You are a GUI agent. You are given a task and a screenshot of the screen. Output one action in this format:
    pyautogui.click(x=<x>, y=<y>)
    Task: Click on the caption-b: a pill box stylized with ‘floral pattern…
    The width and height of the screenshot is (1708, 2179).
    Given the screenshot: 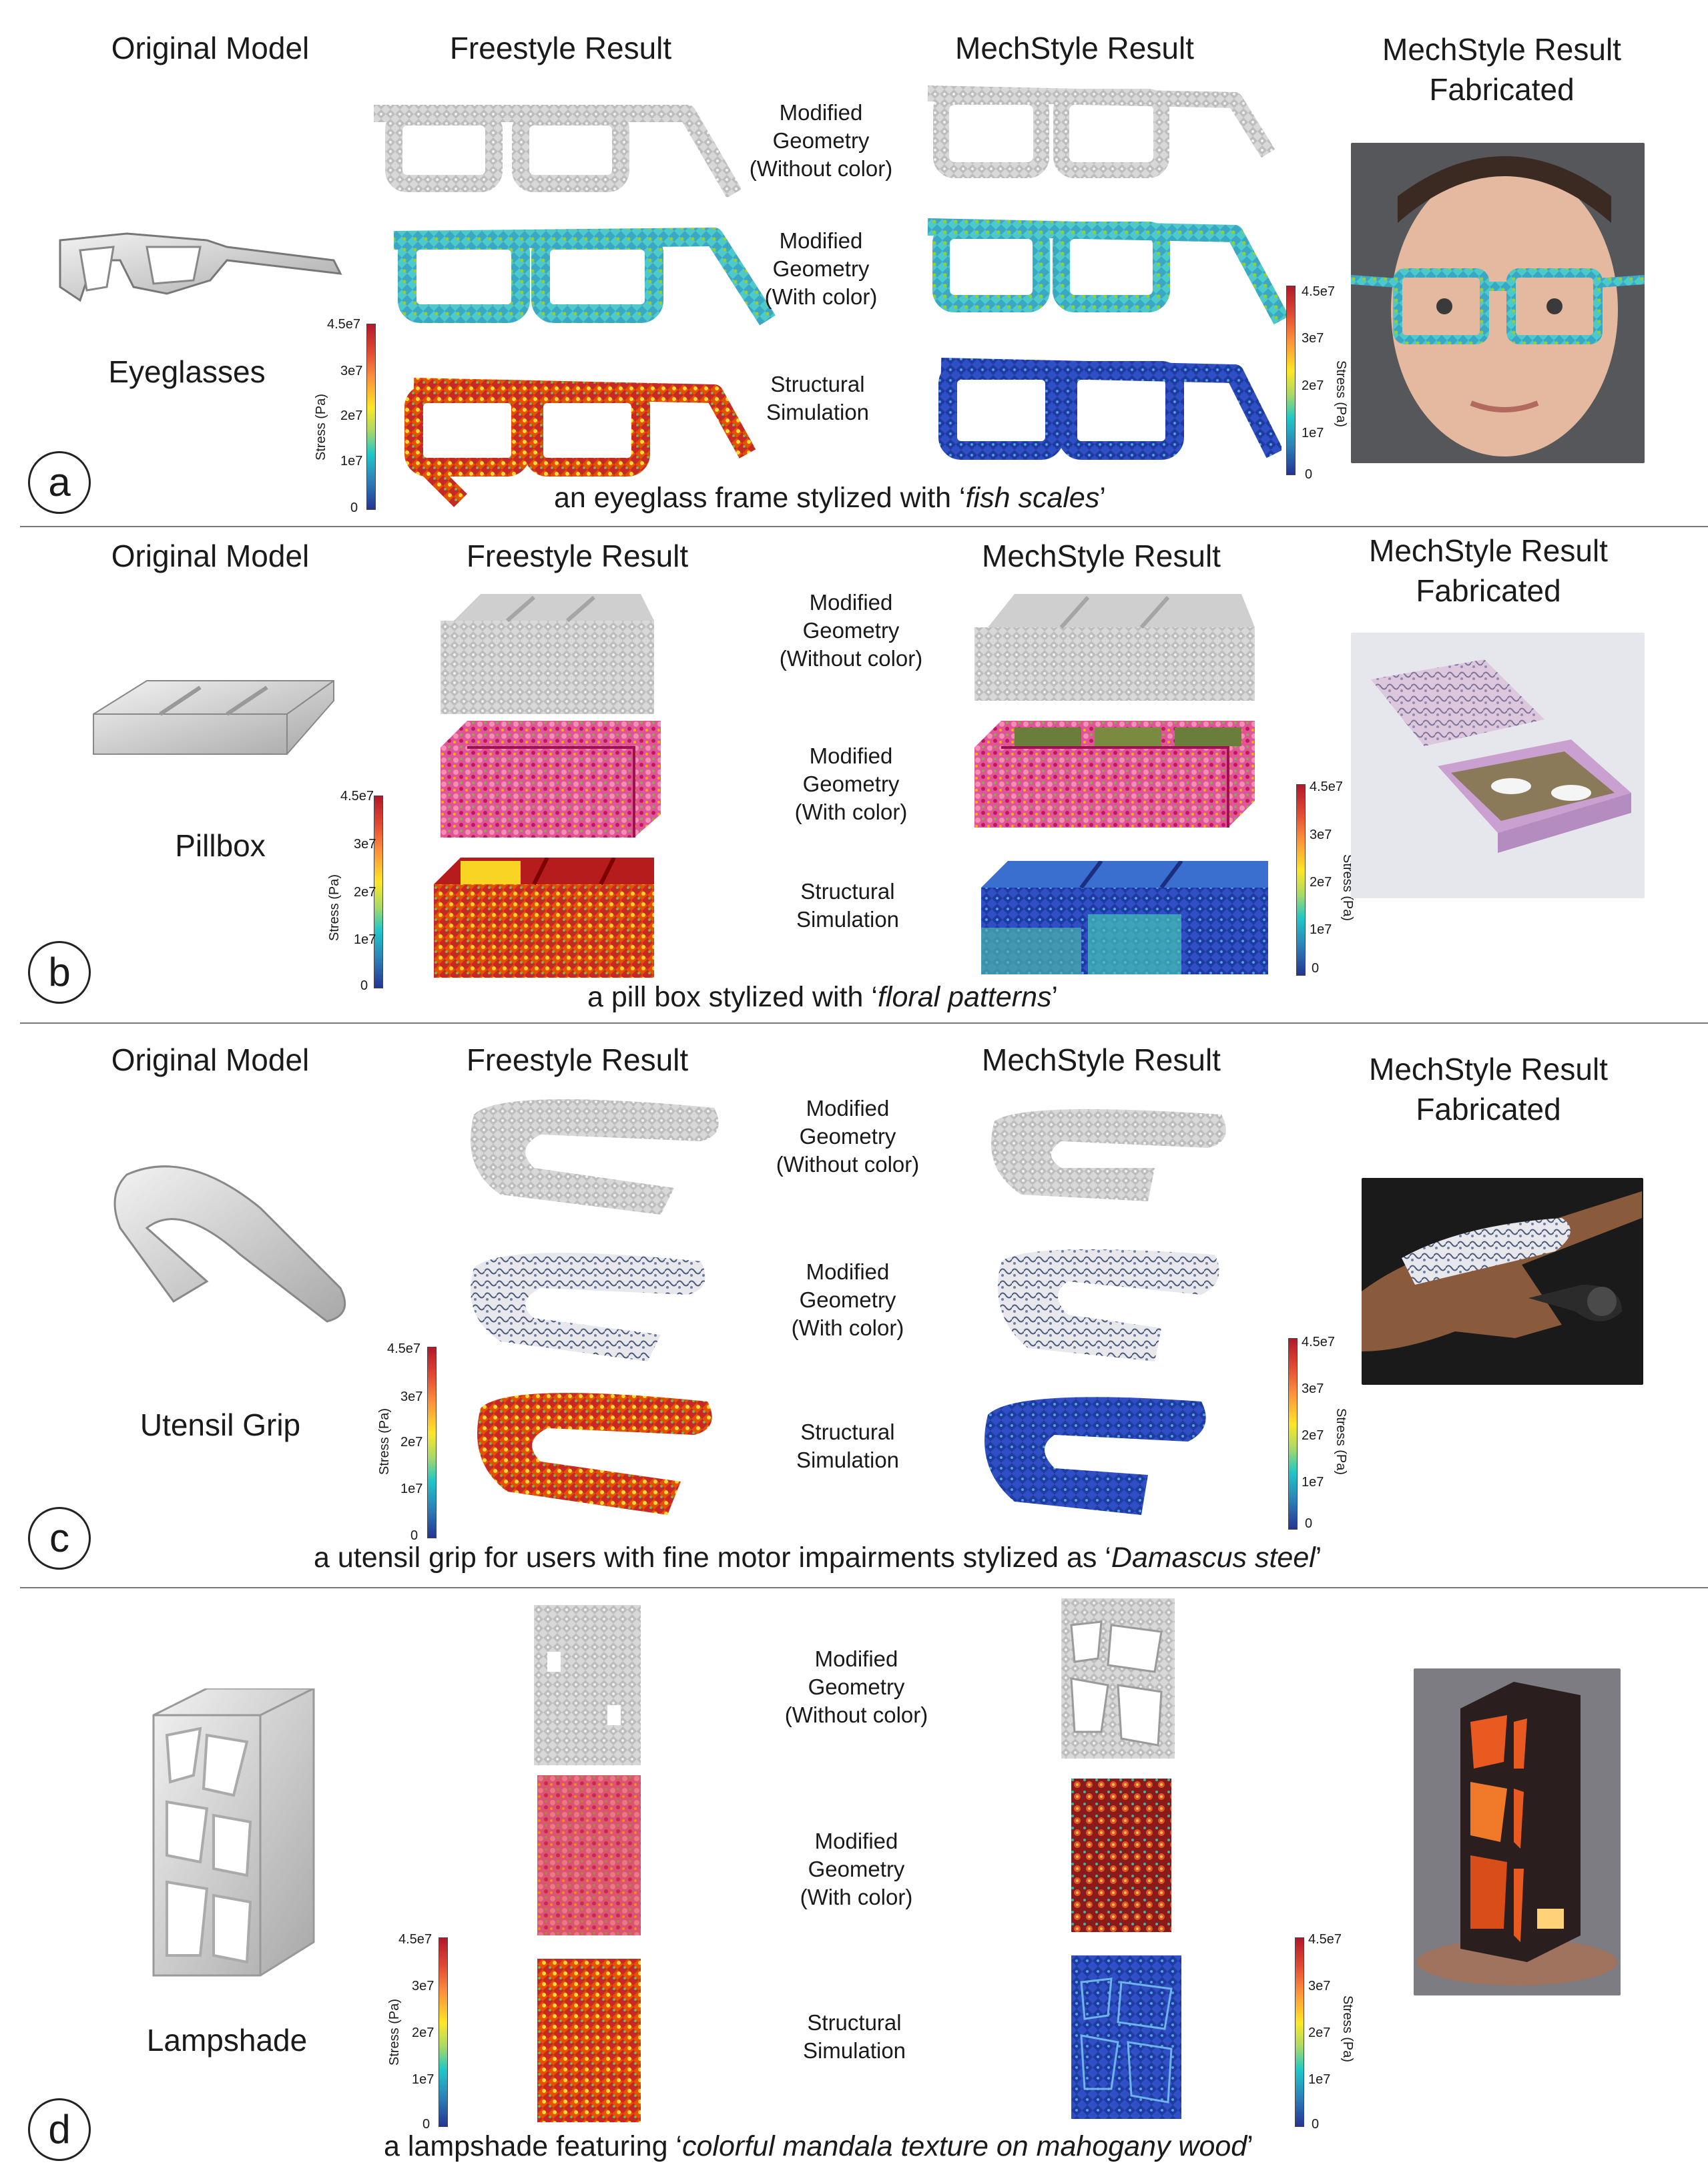 What is the action you would take?
    pyautogui.click(x=823, y=997)
    